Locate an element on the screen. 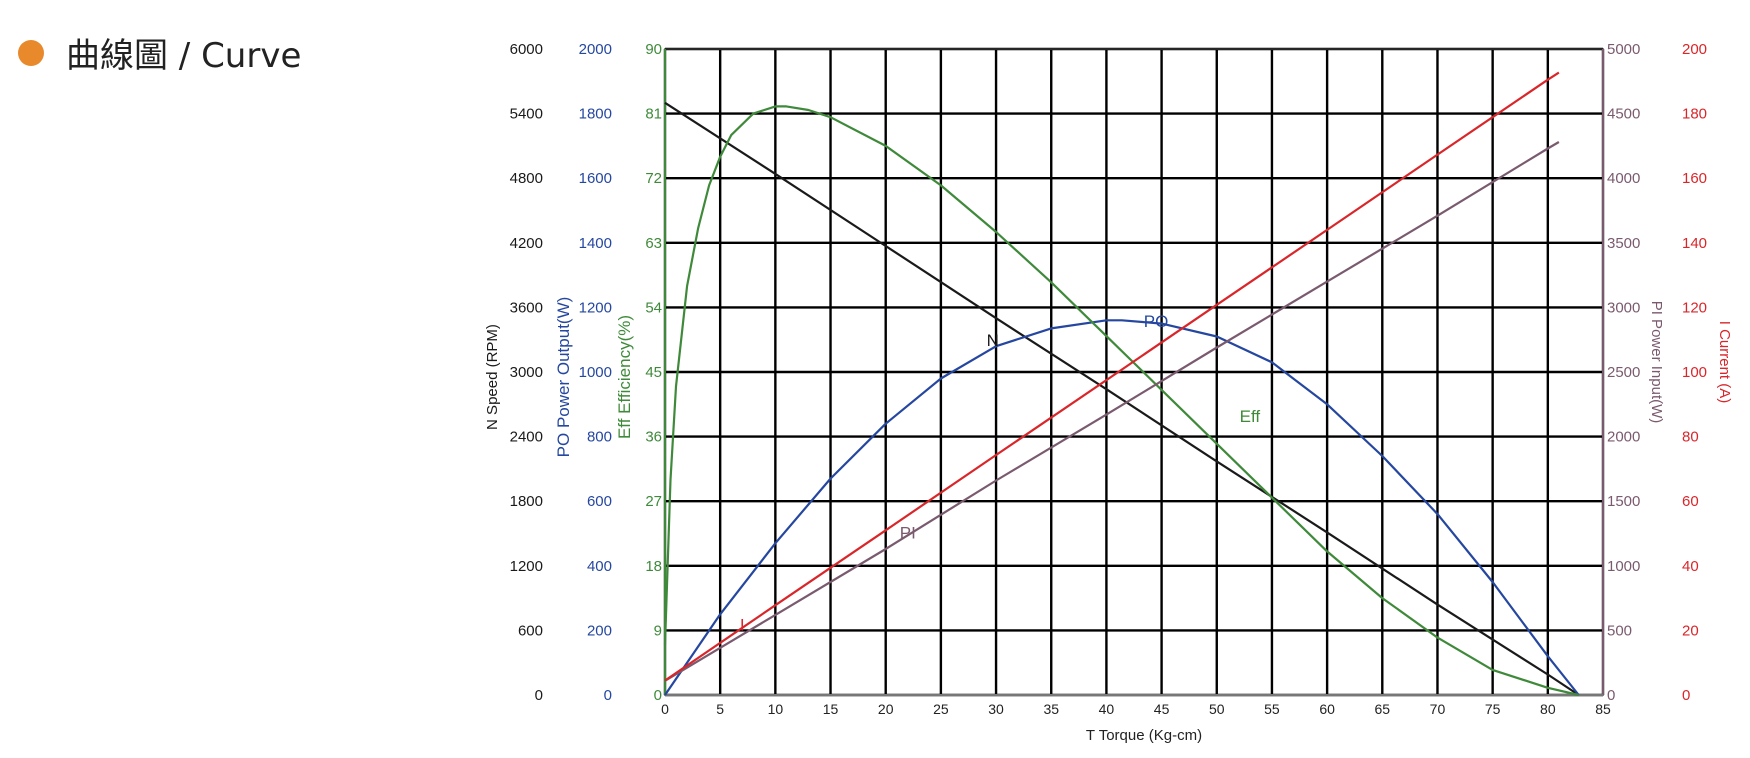  x-tick-label: 55 is located at coordinates (1272, 709).